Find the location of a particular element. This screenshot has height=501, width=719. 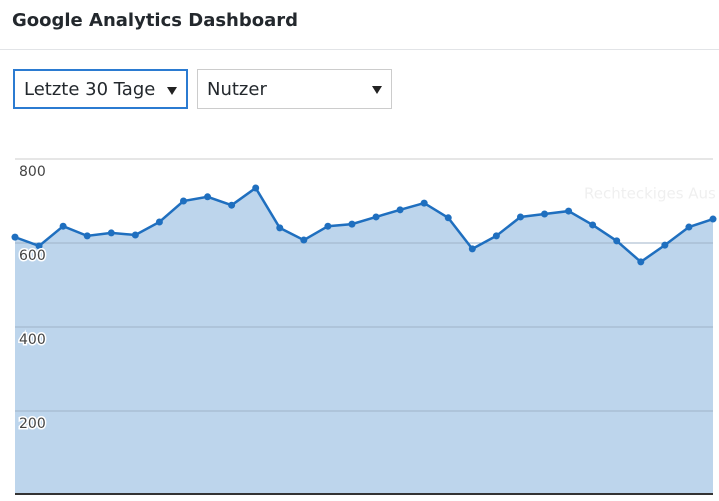

y-tick-label: 800 is located at coordinates (32, 172).